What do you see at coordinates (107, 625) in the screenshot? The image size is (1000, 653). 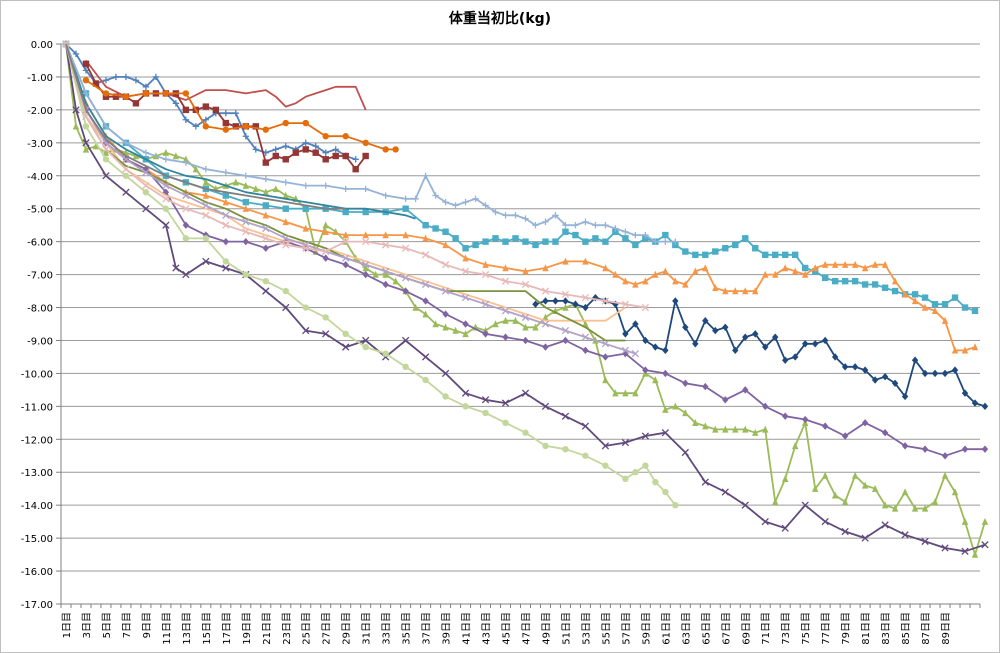 I see `x-tick-label: 5日目` at bounding box center [107, 625].